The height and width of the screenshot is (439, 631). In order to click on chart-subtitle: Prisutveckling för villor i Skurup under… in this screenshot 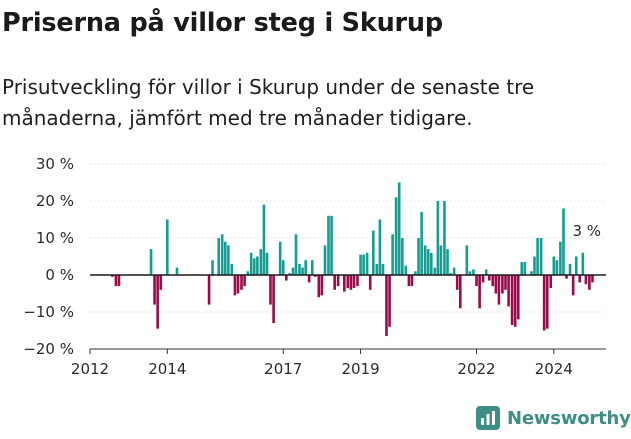, I will do `click(268, 102)`.